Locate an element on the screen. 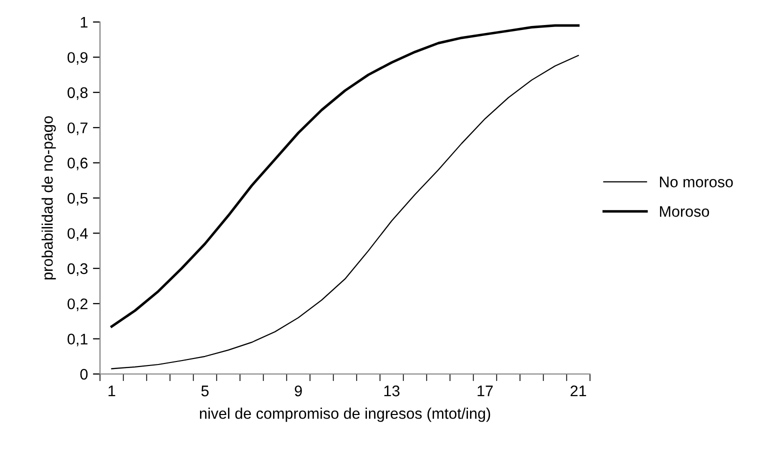 The image size is (778, 452). x-axis-title: nivel de compromiso de ingresos (mtot/ing) is located at coordinates (345, 415).